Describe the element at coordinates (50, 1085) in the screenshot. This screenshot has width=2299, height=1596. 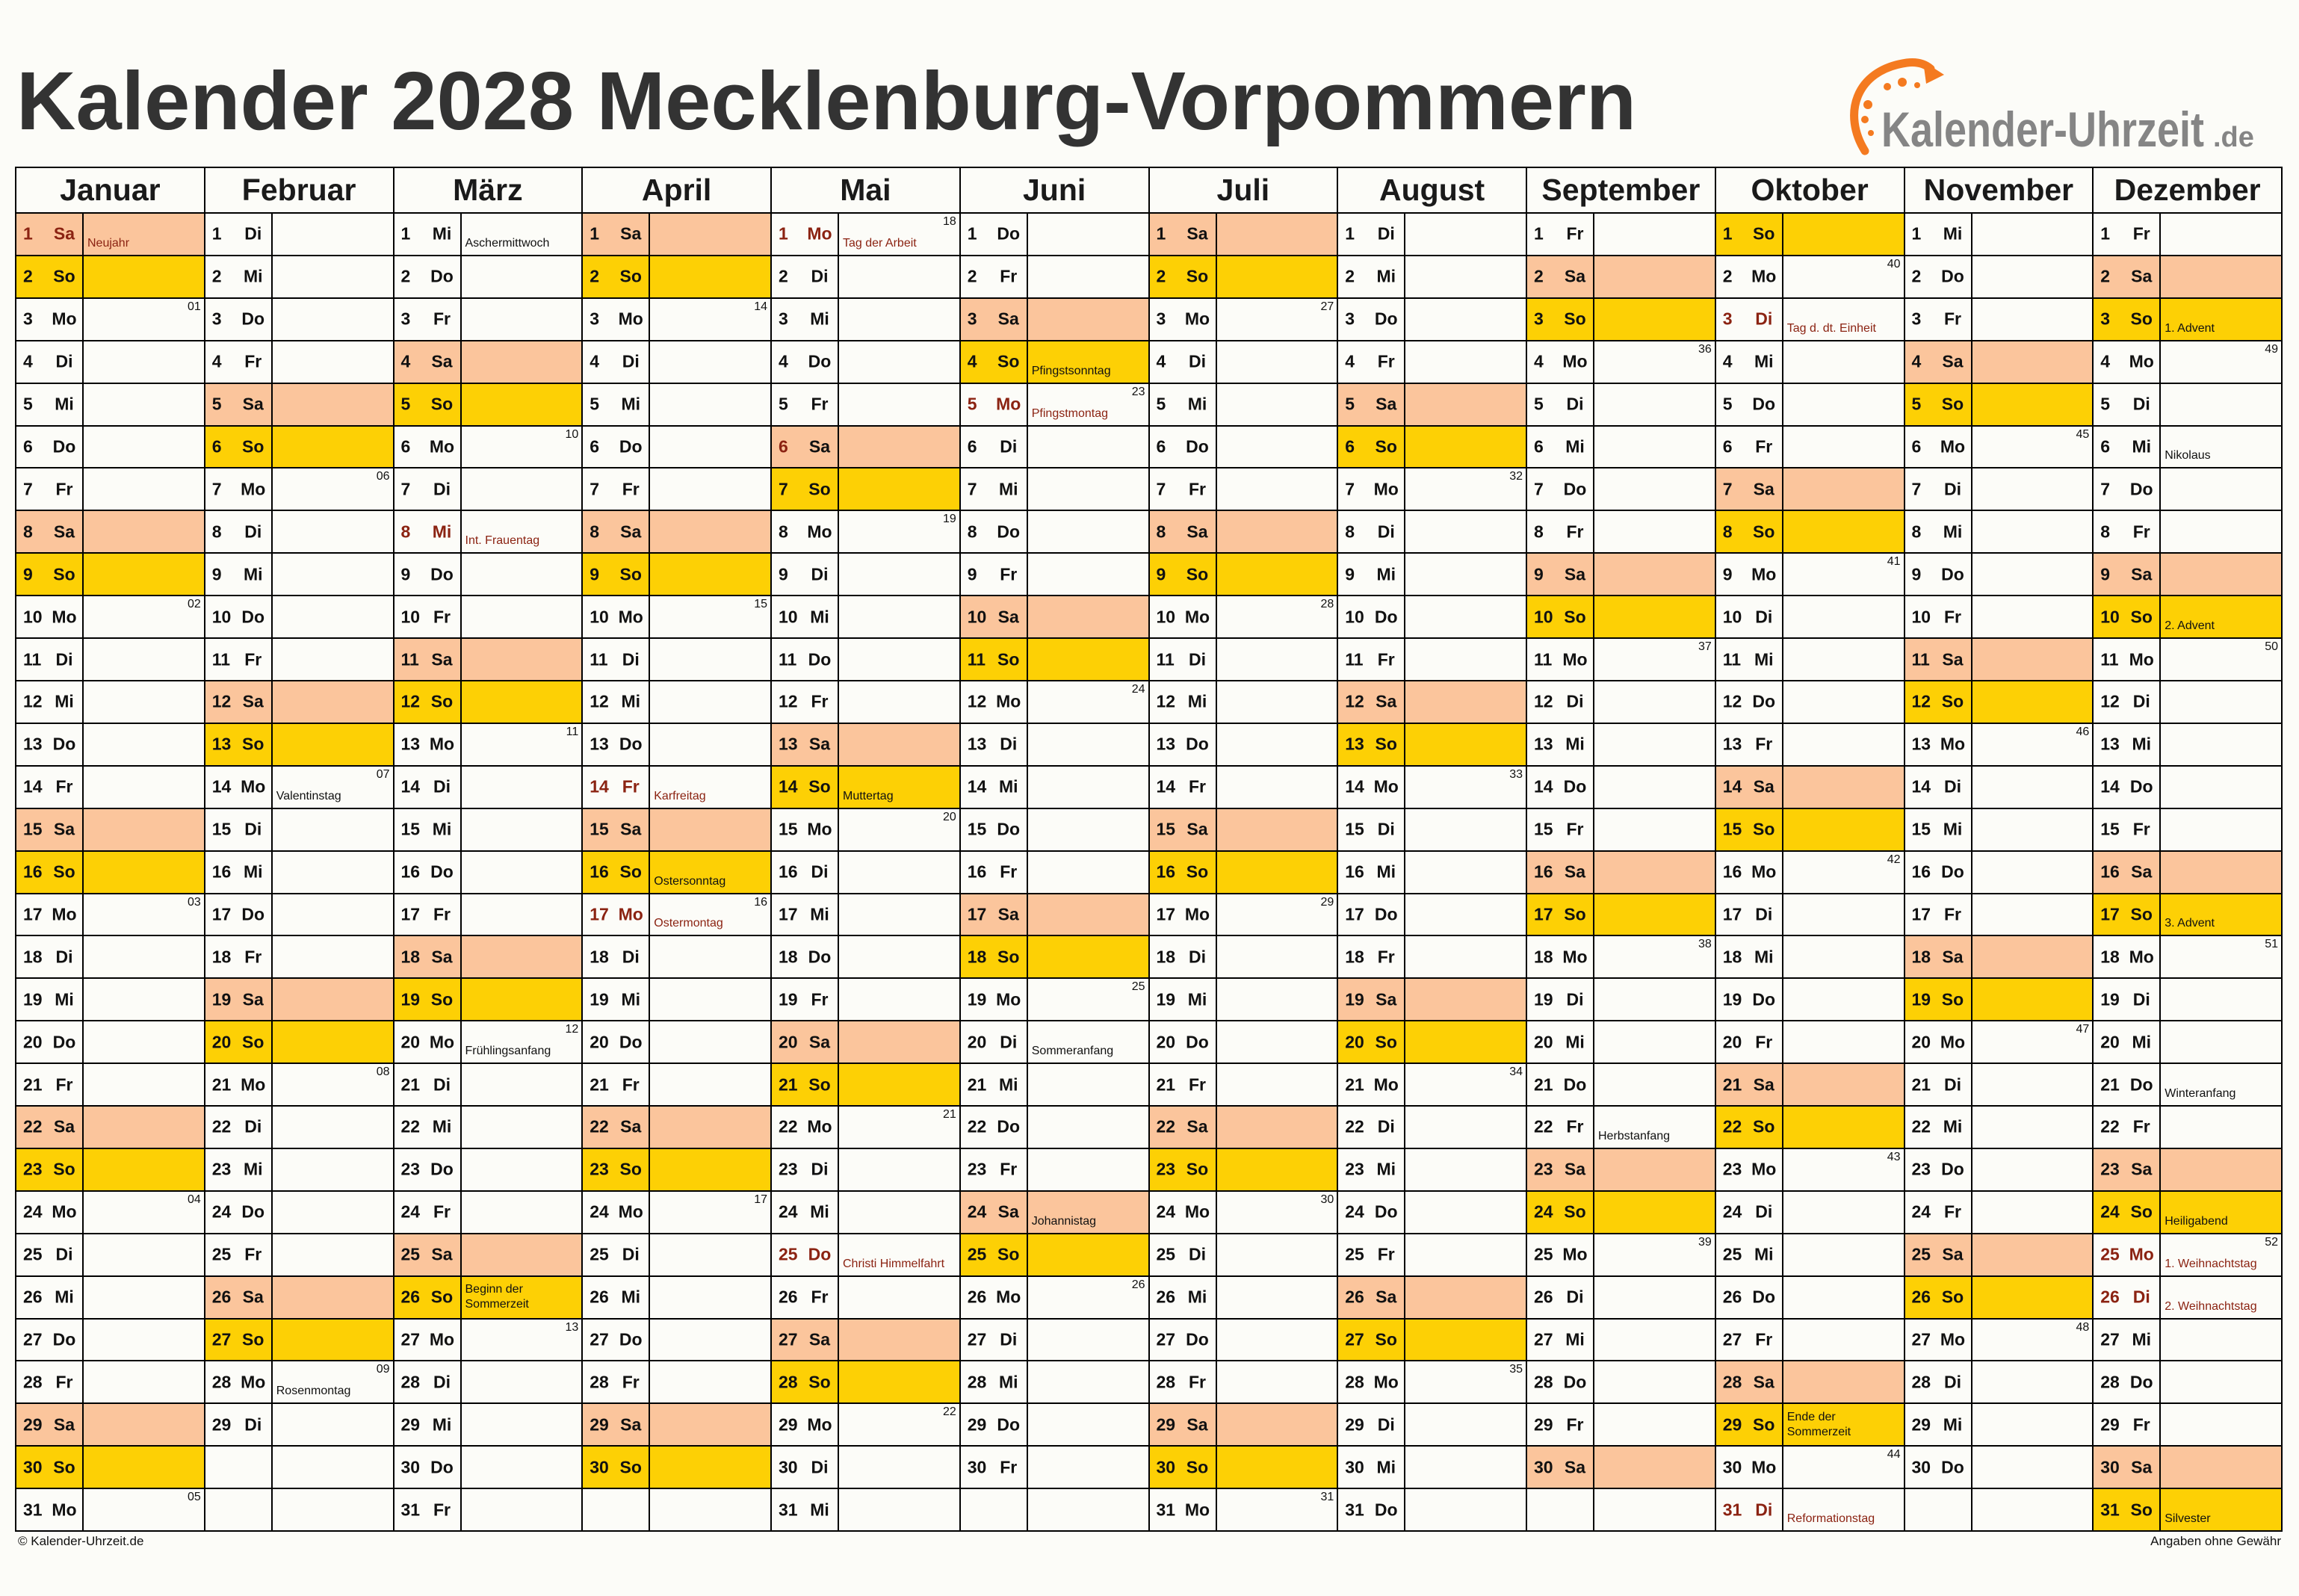
I see `day-cell: 21 Fr` at that location.